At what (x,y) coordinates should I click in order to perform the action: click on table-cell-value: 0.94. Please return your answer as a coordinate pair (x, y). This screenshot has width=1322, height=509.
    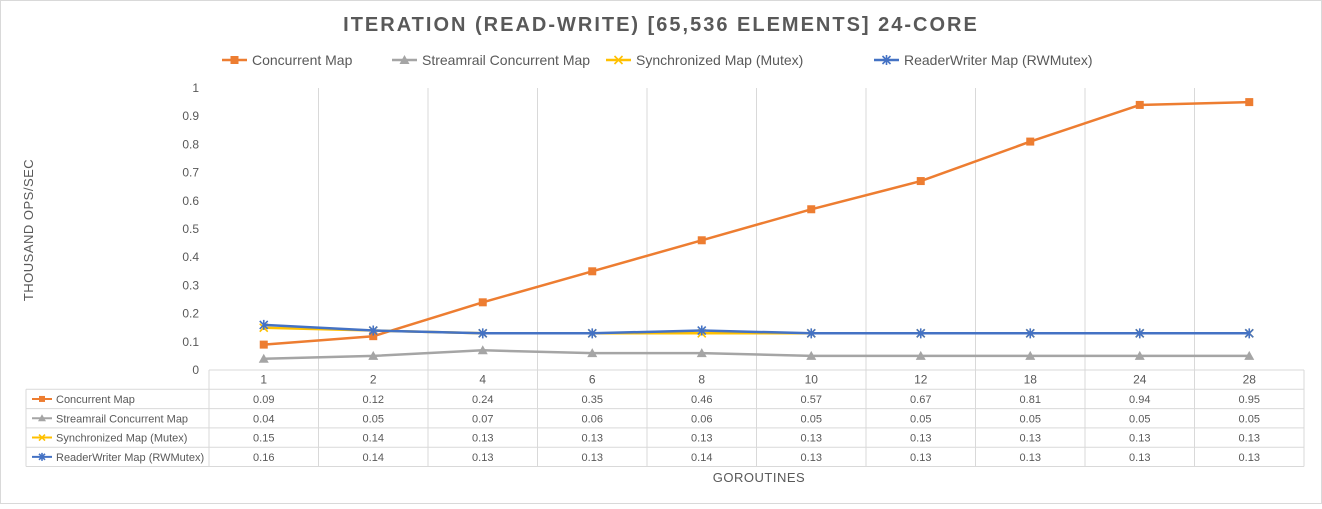
    Looking at the image, I should click on (1139, 400).